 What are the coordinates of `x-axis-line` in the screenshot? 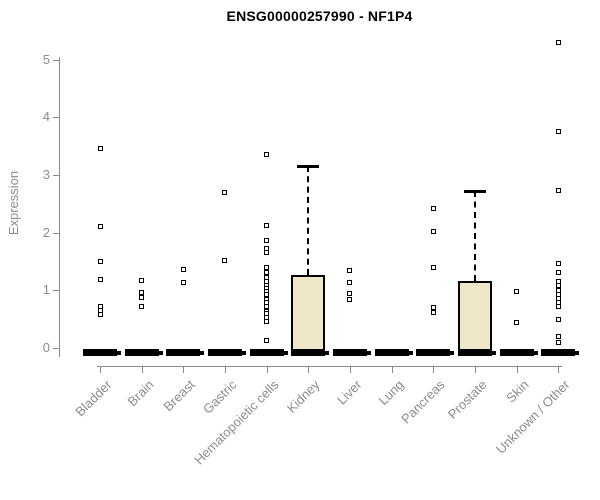 It's located at (329, 366).